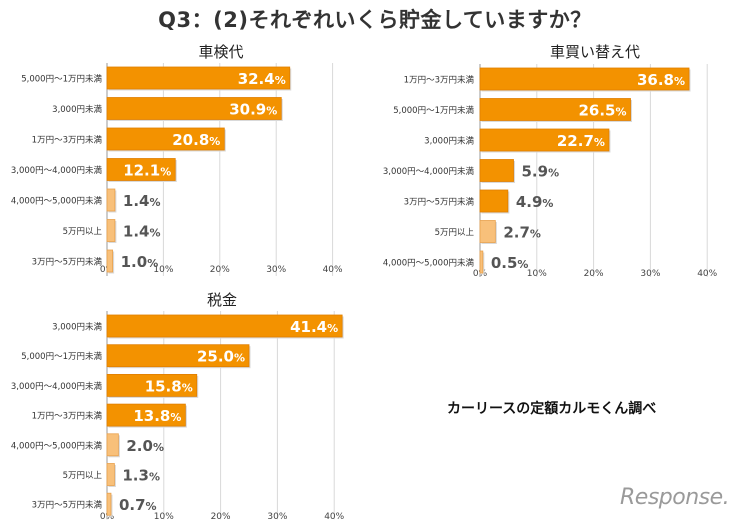  I want to click on chart-3-value-label: 15.8%, so click(169, 386).